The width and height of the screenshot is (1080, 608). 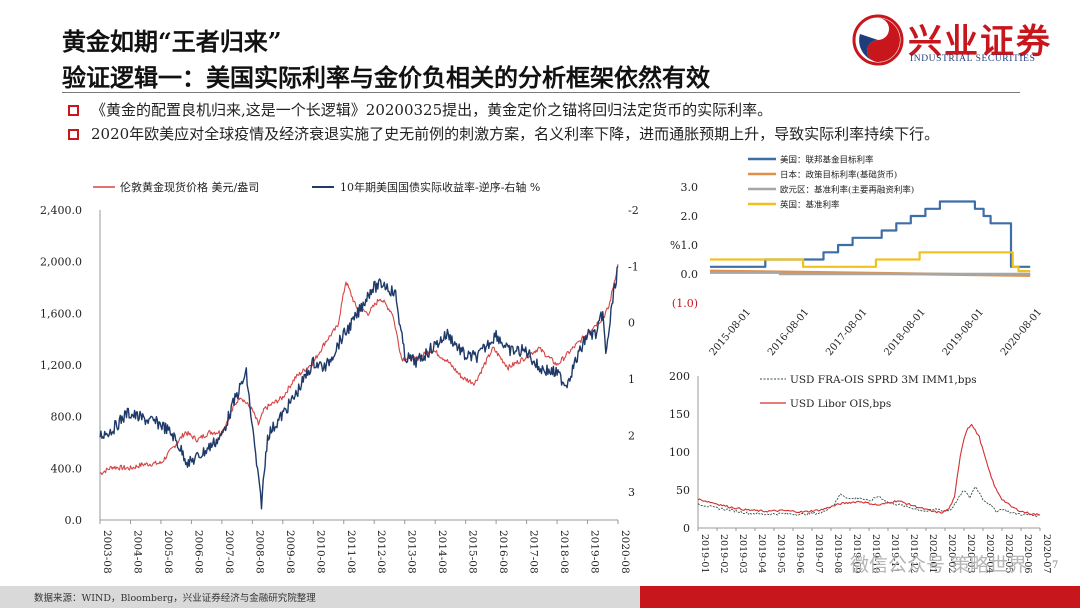 I want to click on rates-legend-label: 欧元区：基准利率(主要再融资利率), so click(x=847, y=190).